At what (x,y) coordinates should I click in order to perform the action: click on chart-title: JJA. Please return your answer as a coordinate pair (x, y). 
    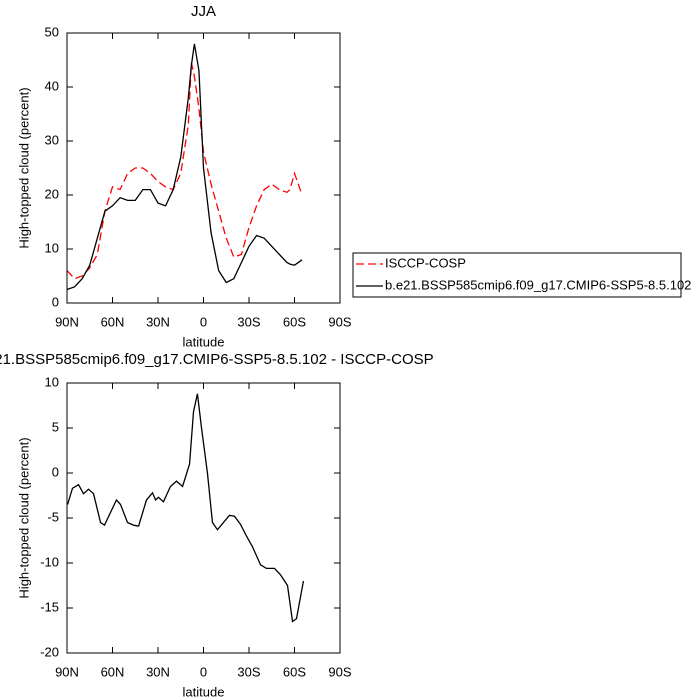
    Looking at the image, I should click on (203, 11).